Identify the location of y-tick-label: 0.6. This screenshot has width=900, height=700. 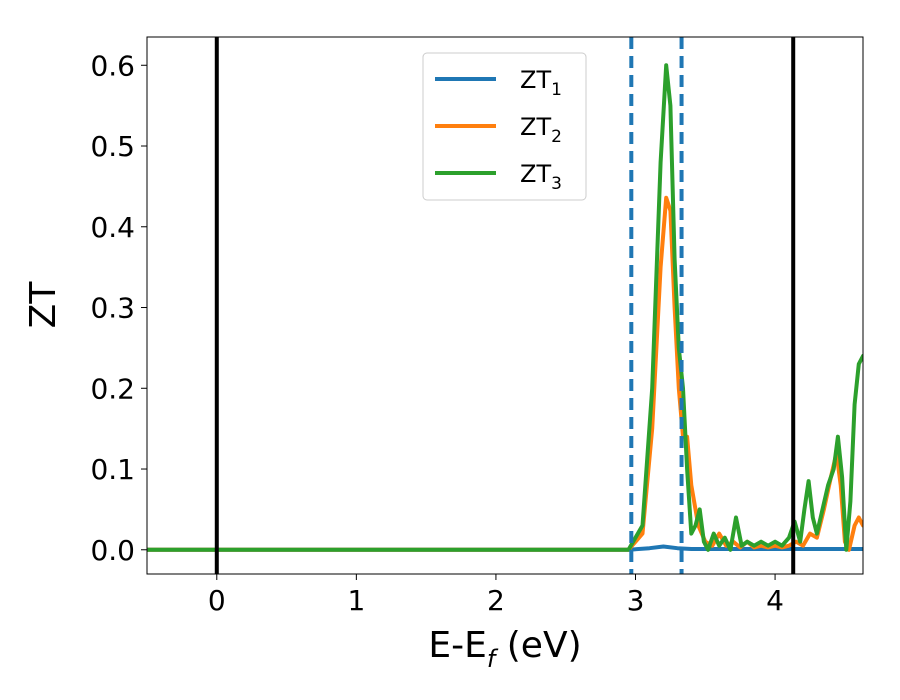
(112, 65).